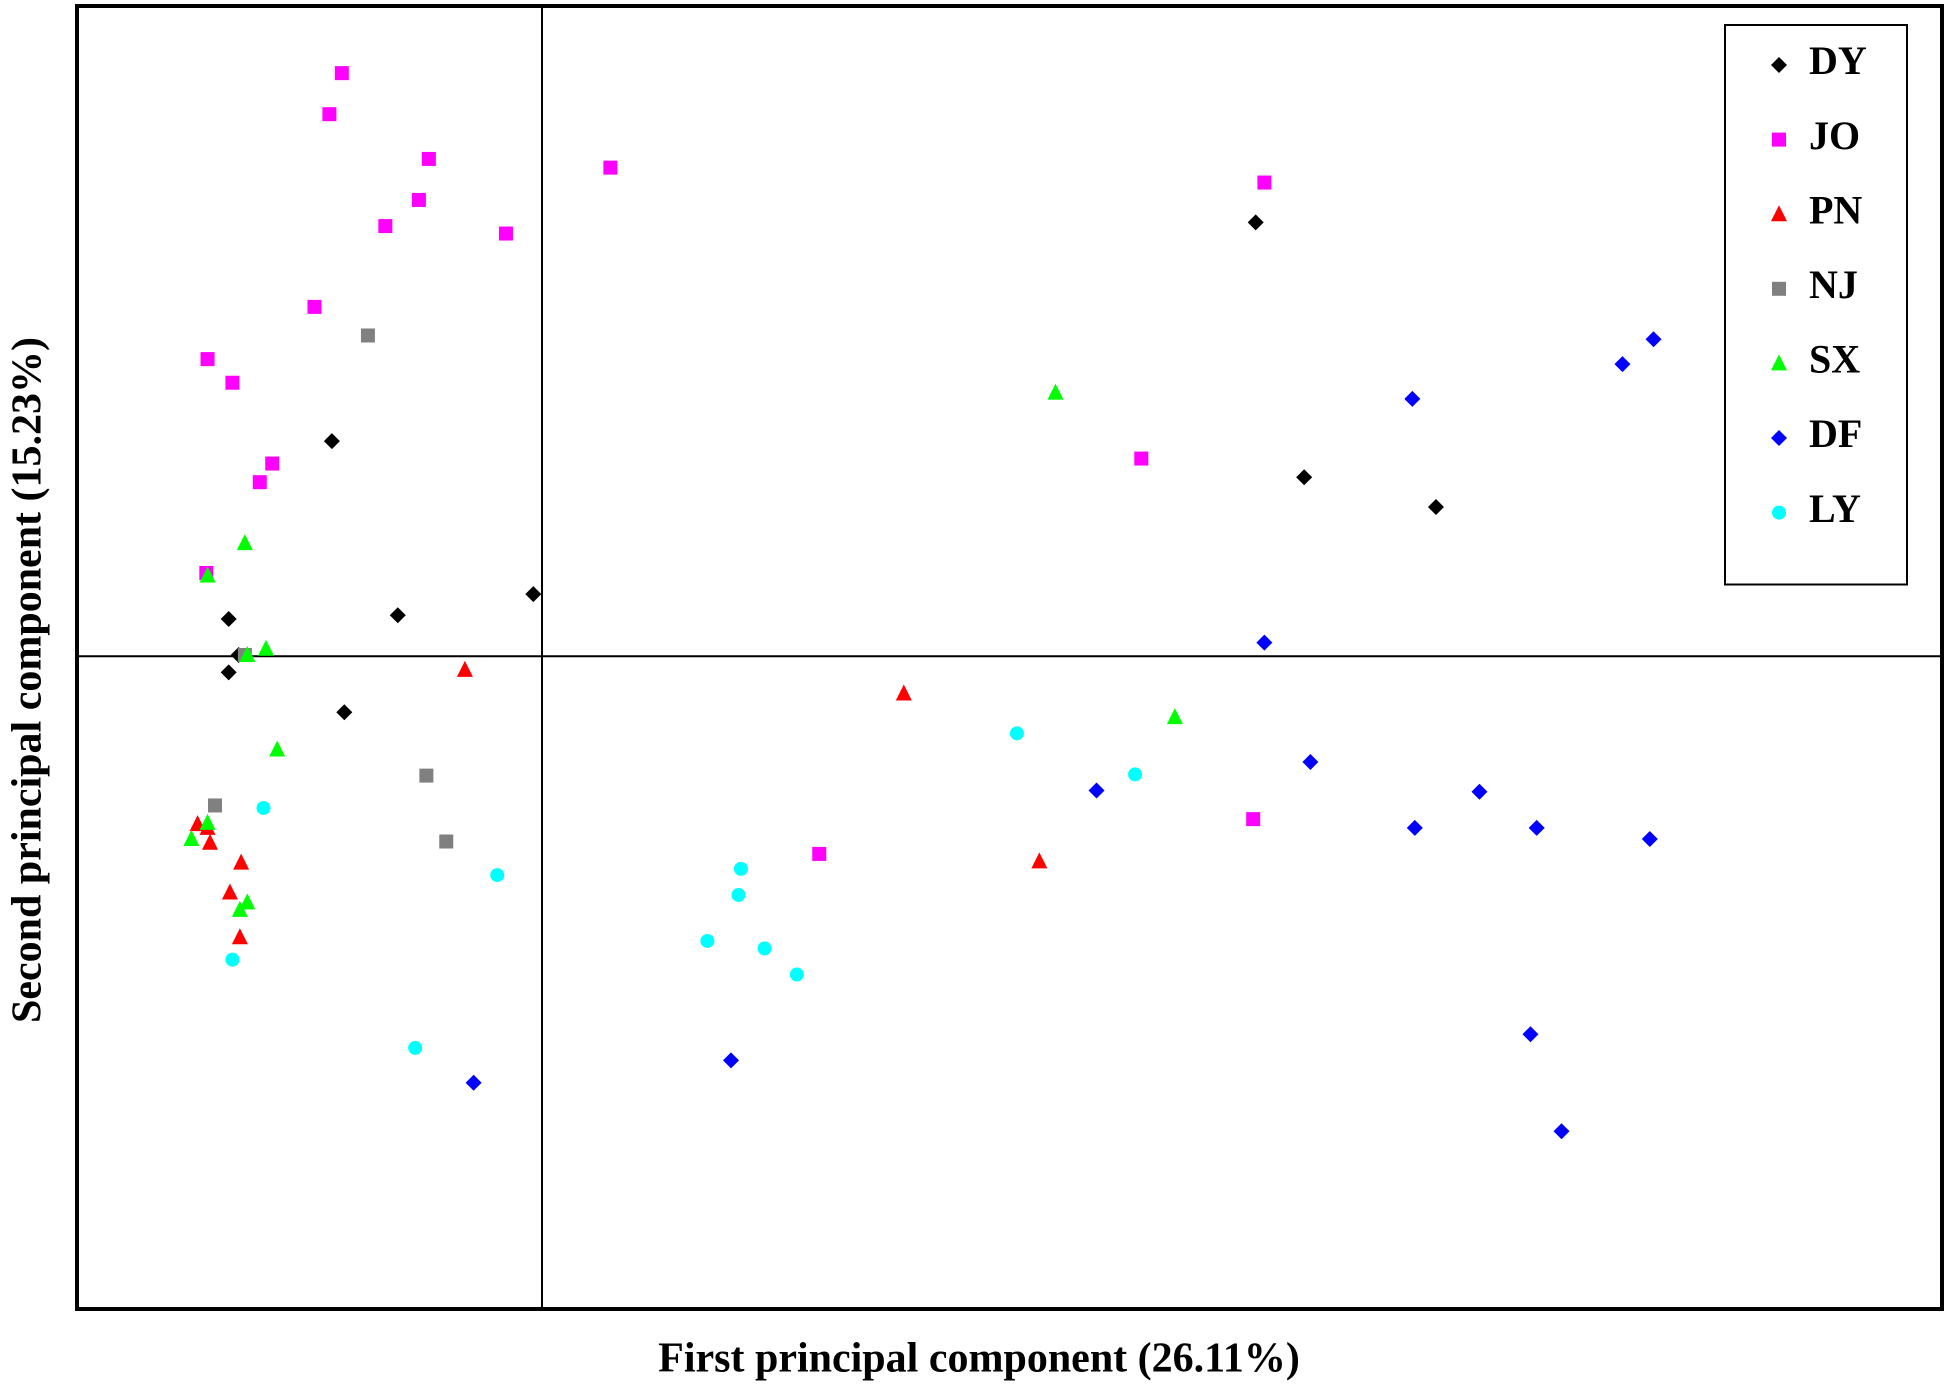 The image size is (1950, 1394). What do you see at coordinates (28, 680) in the screenshot?
I see `y-axis-title: Second principal component (15.23%)` at bounding box center [28, 680].